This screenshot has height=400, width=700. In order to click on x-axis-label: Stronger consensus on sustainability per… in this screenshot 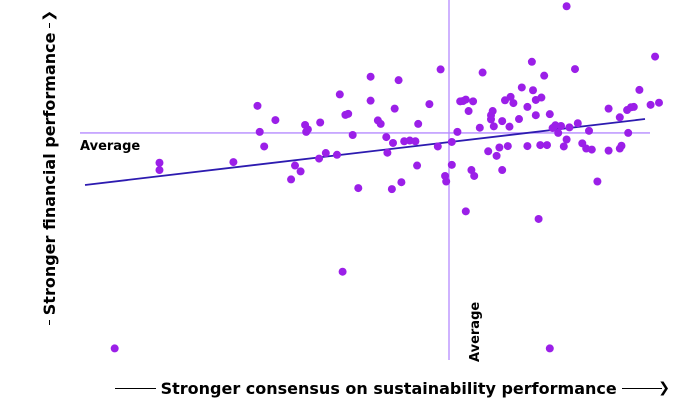, I will do `click(388, 388)`.